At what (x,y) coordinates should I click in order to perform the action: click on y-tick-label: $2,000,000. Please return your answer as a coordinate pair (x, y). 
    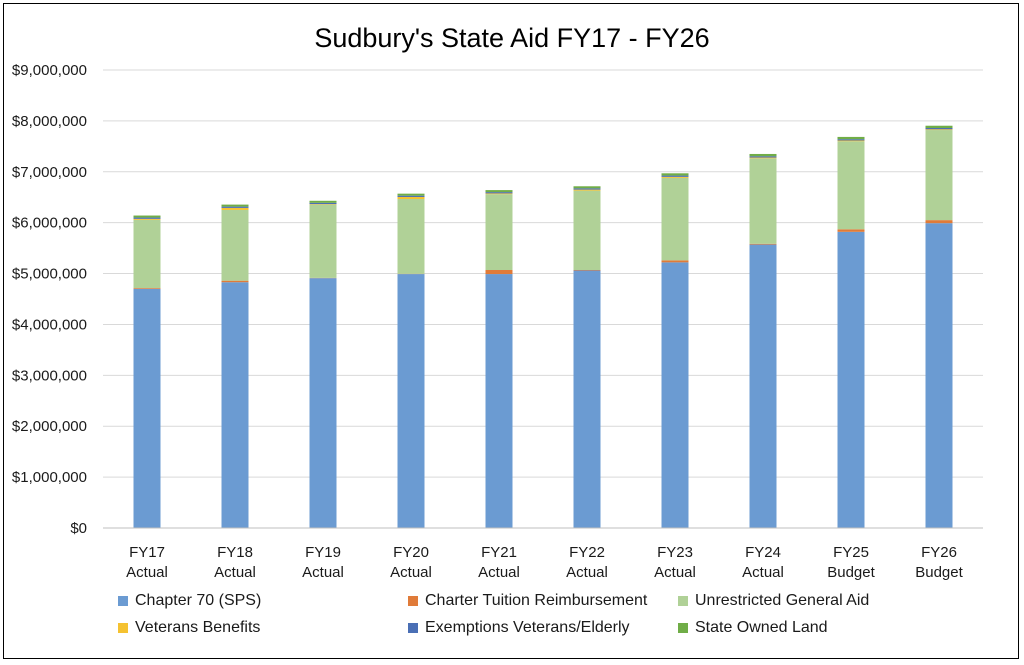
    Looking at the image, I should click on (49, 426).